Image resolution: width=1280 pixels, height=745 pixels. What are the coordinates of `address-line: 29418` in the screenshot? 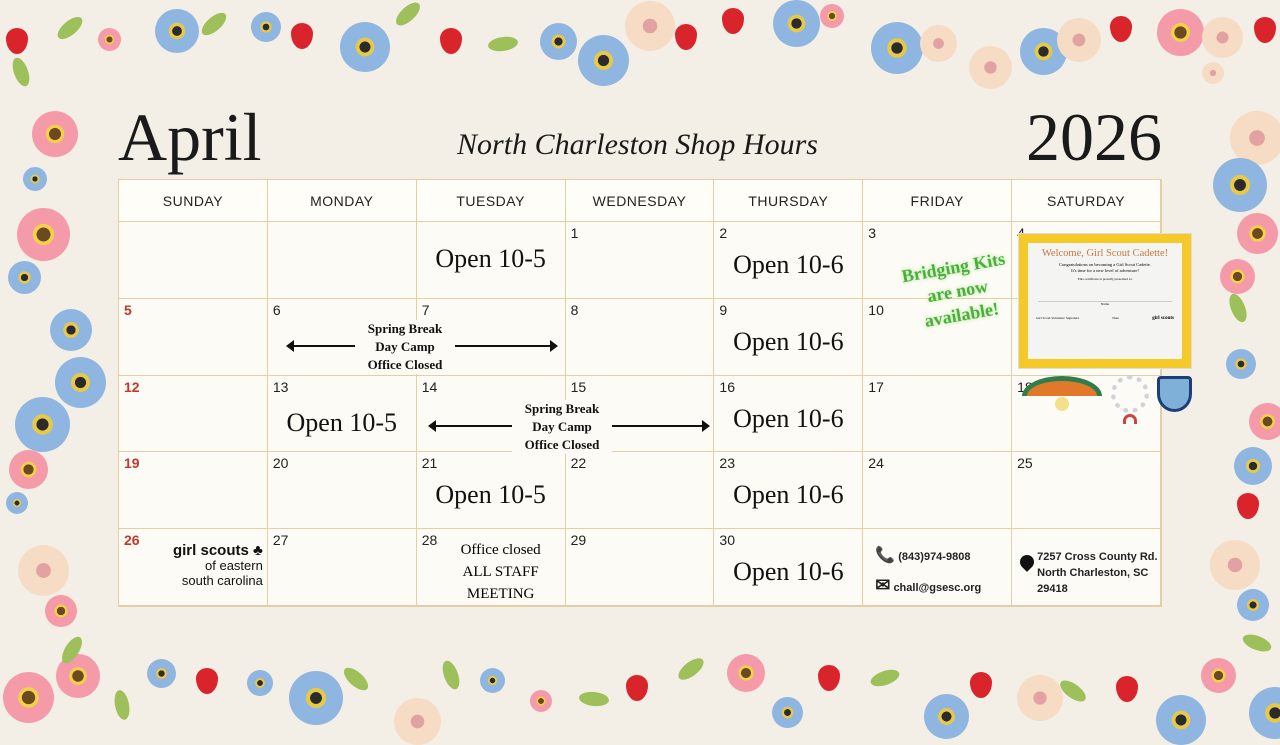 It's located at (1052, 589).